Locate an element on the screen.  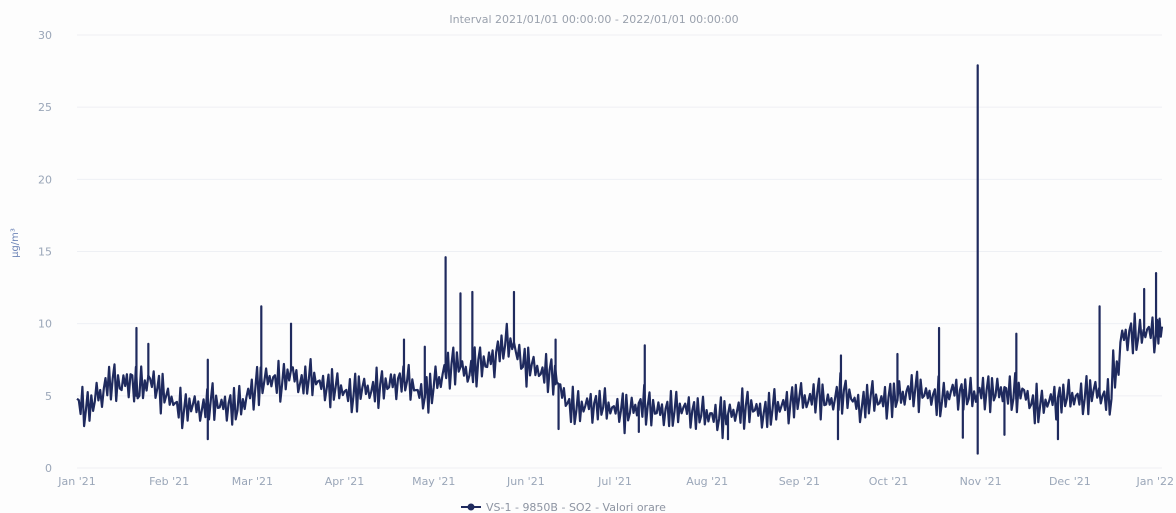
x-tick-label: Jul '21 is located at coordinates (614, 481).